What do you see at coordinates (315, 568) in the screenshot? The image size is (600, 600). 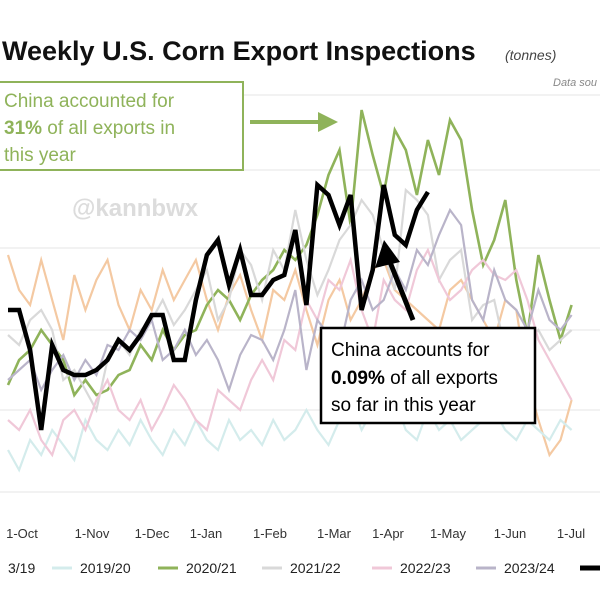 I see `legend-label: 2021/22` at bounding box center [315, 568].